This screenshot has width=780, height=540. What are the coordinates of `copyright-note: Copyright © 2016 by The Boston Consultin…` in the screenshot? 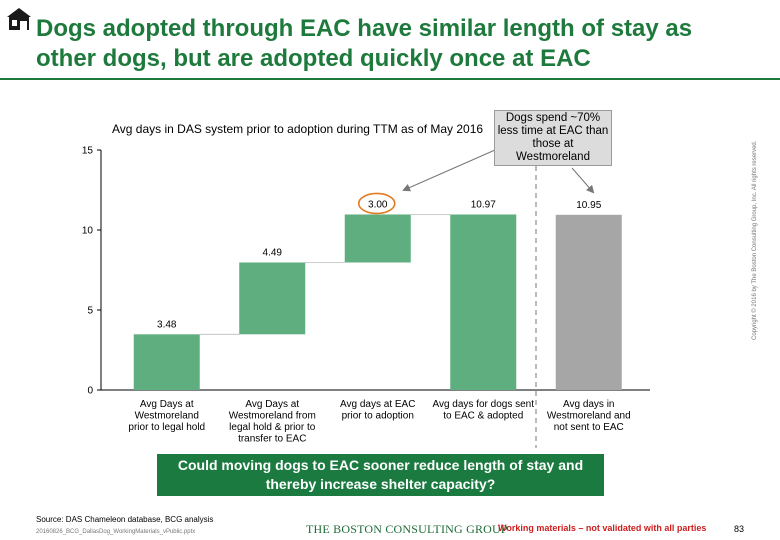 It's located at (755, 240).